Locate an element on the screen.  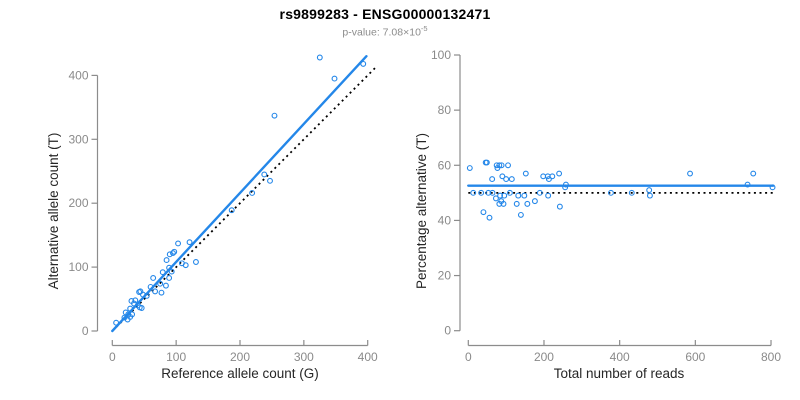
x-tick-label: 600 is located at coordinates (695, 357).